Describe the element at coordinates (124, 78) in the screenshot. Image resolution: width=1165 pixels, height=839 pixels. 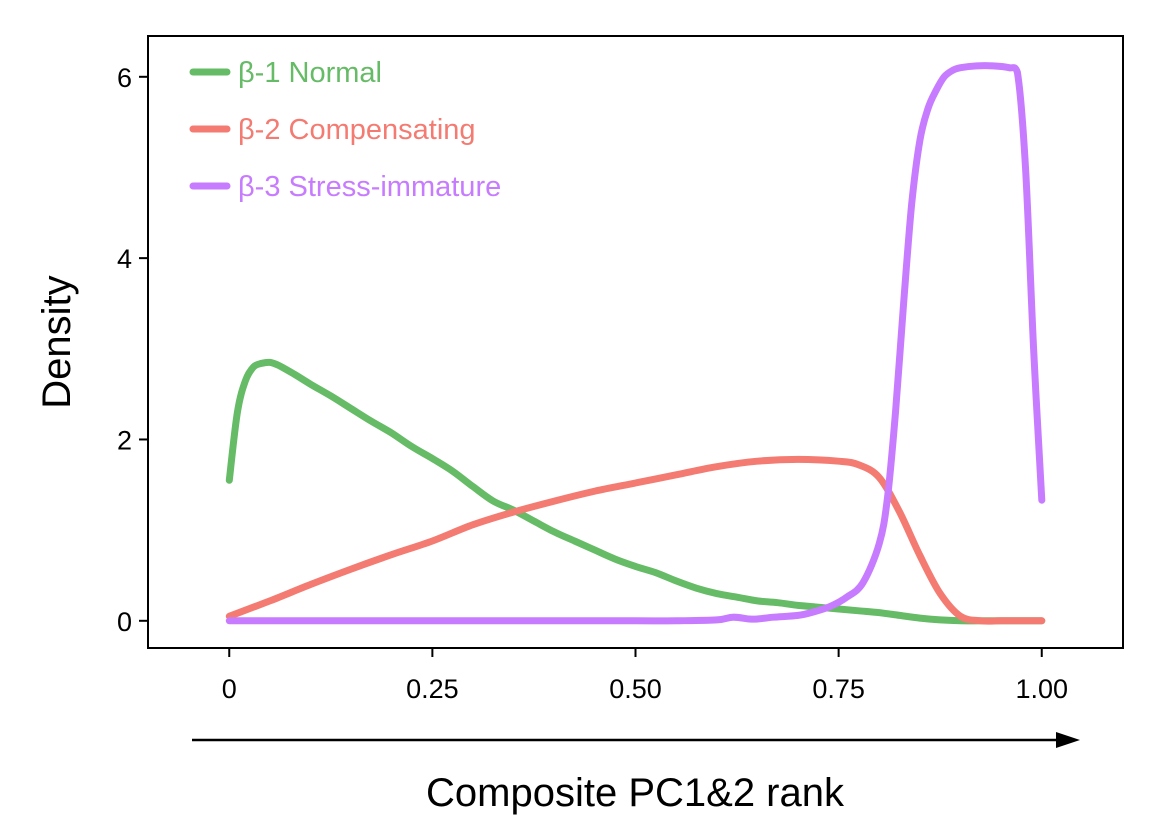
I see `y-tick-label: 6` at that location.